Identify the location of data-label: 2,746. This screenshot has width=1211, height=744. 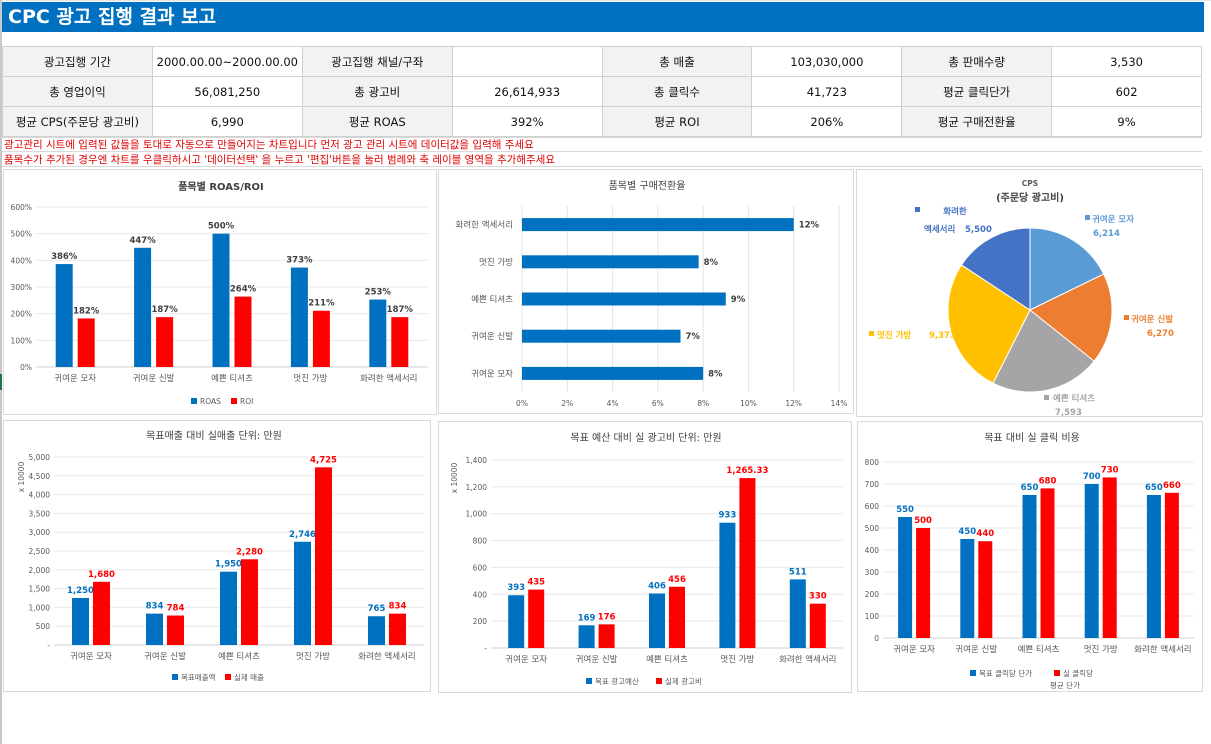
(302, 535).